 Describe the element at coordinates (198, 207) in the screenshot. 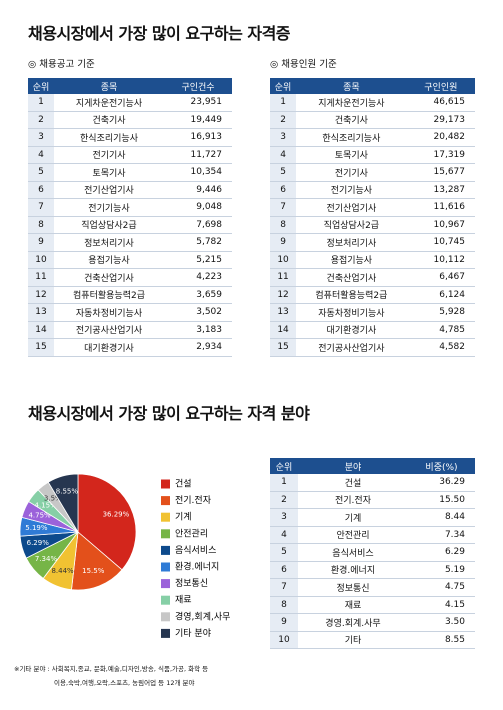

I see `cell: 9,048` at that location.